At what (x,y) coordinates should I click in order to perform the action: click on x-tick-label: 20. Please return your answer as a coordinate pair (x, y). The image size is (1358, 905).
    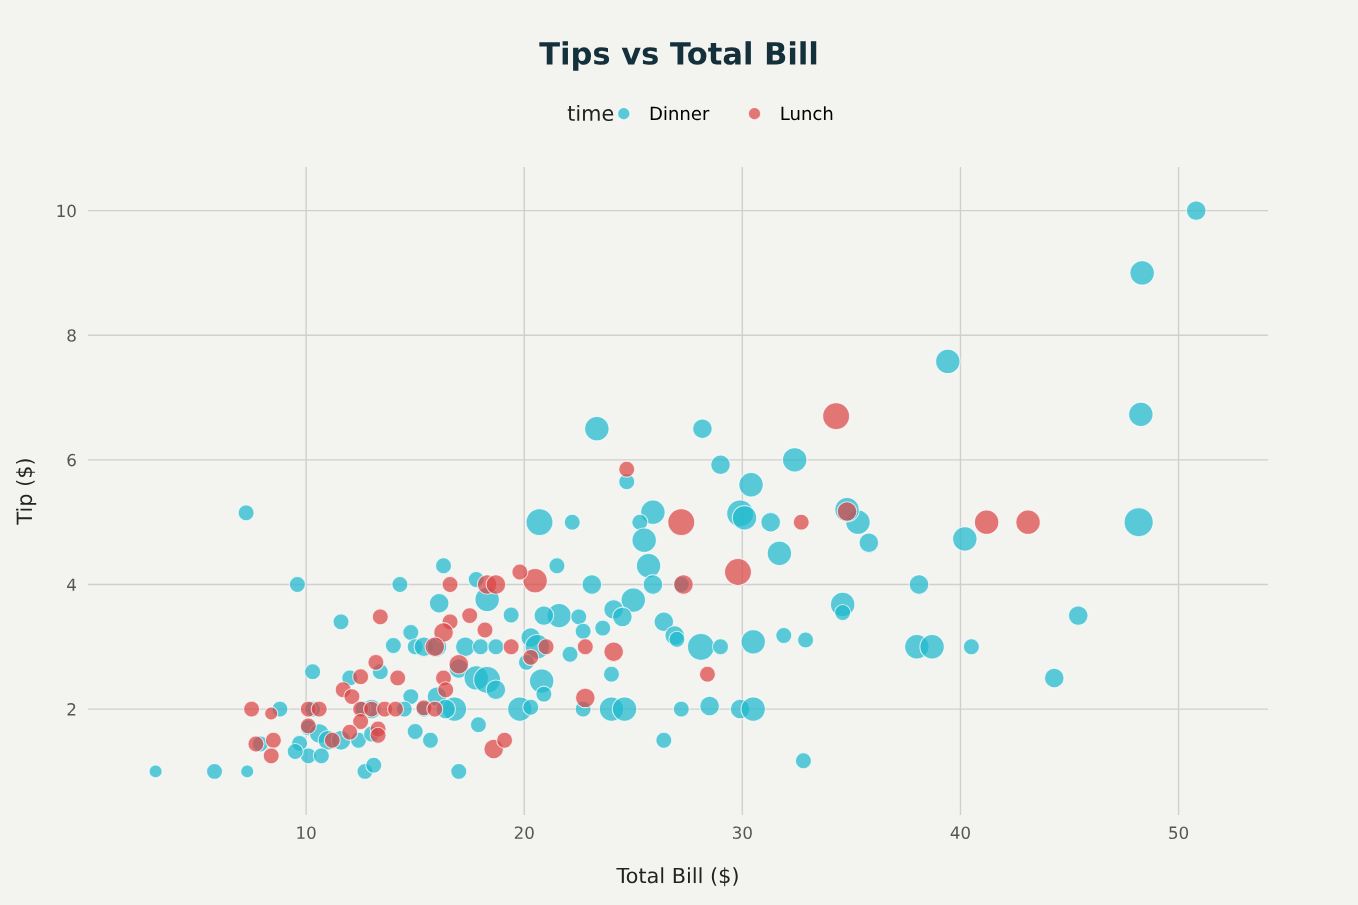
    Looking at the image, I should click on (524, 833).